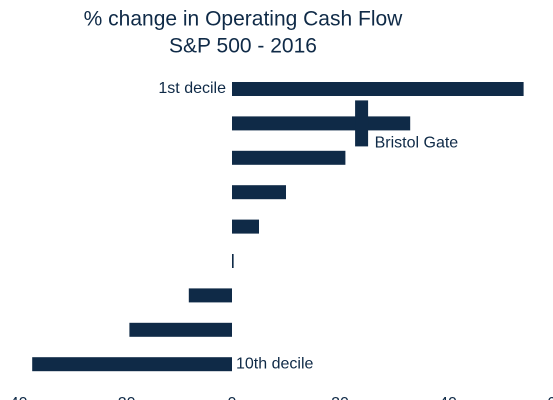 The height and width of the screenshot is (400, 553). Describe the element at coordinates (244, 19) in the screenshot. I see `chart-title: % change in Operating Cash Flow` at that location.